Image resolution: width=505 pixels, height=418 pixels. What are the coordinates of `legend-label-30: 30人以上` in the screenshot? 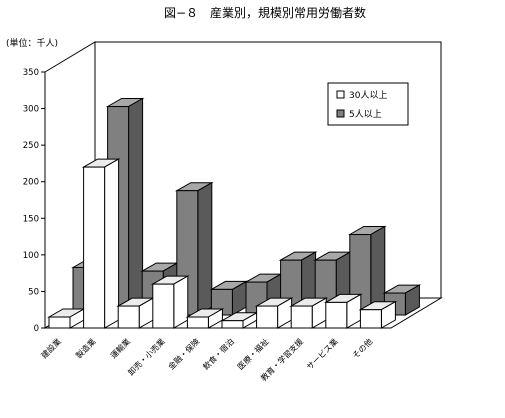 It's located at (368, 95).